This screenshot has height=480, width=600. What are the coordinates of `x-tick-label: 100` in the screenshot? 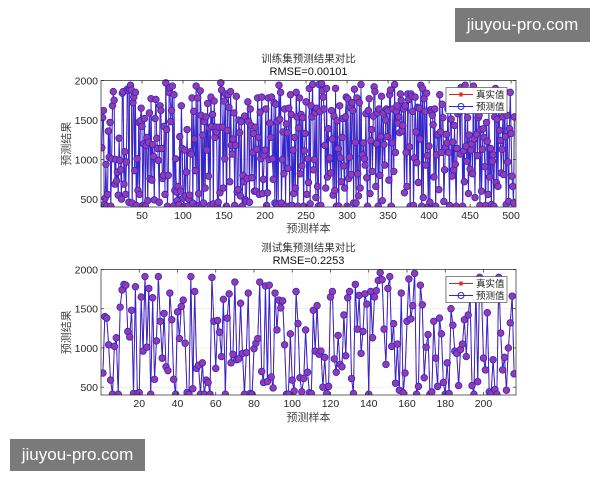 It's located at (292, 404).